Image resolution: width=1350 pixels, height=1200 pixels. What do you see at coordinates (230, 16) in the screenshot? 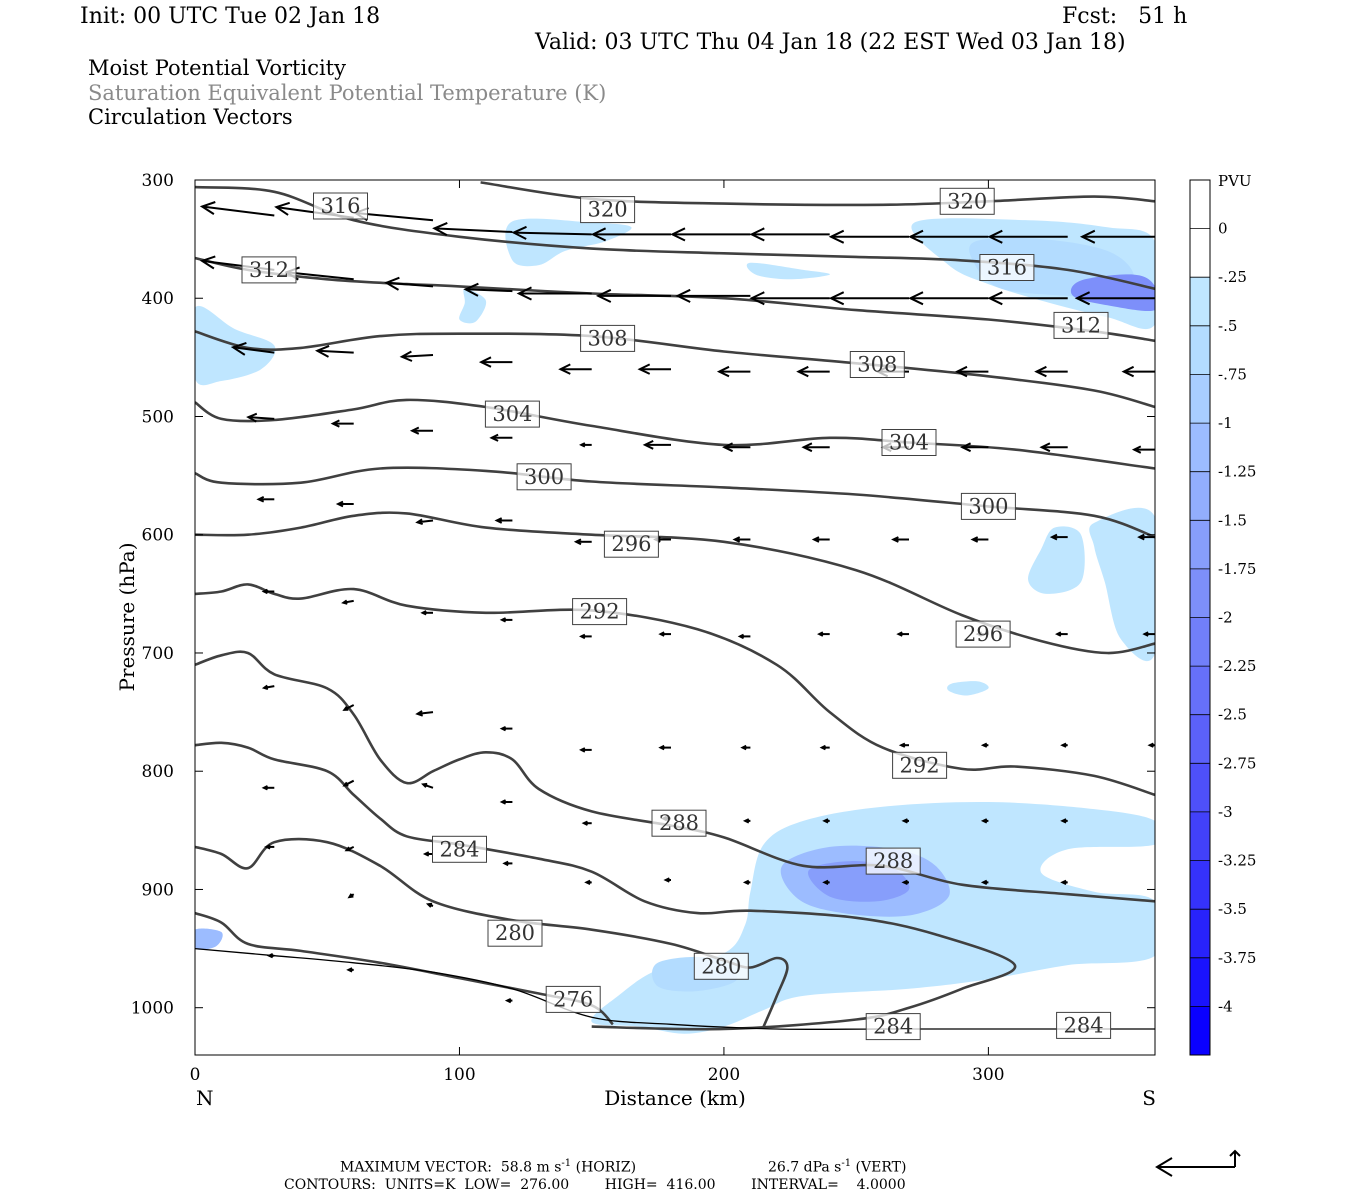
I see `init-time: Init: 00 UTC Tue 02 Jan 18` at bounding box center [230, 16].